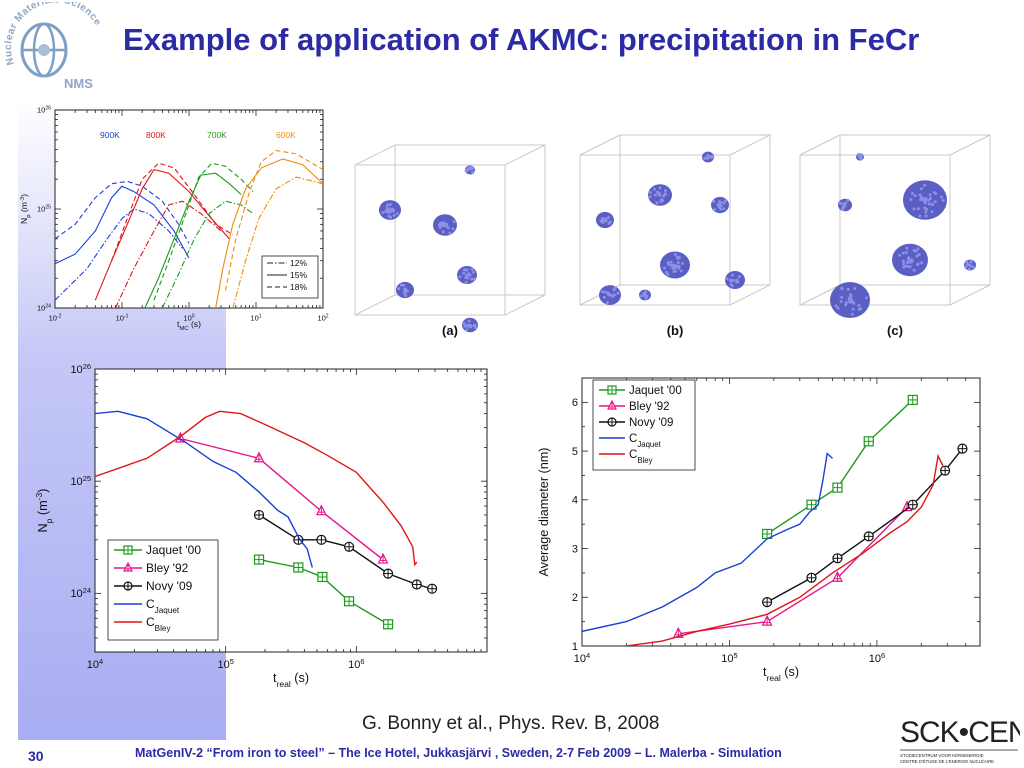  I want to click on legend-label: 18%, so click(298, 287).